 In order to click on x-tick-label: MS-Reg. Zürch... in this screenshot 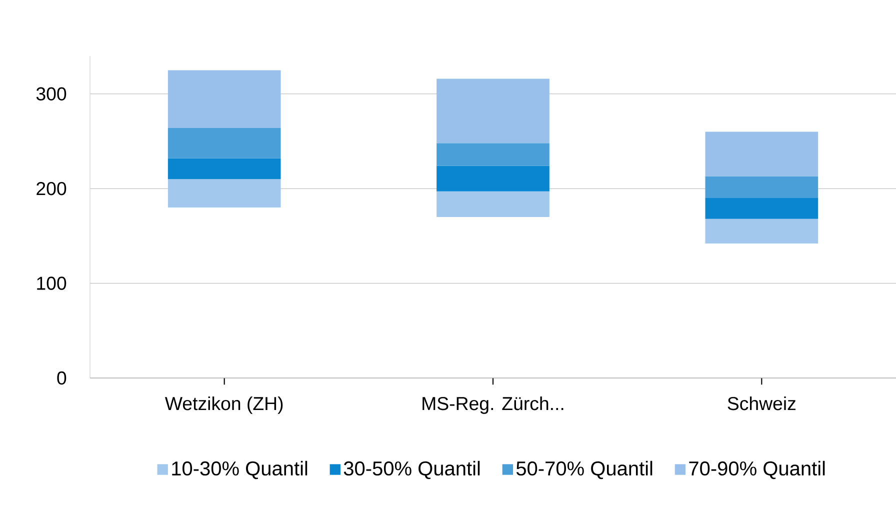, I will do `click(493, 405)`.